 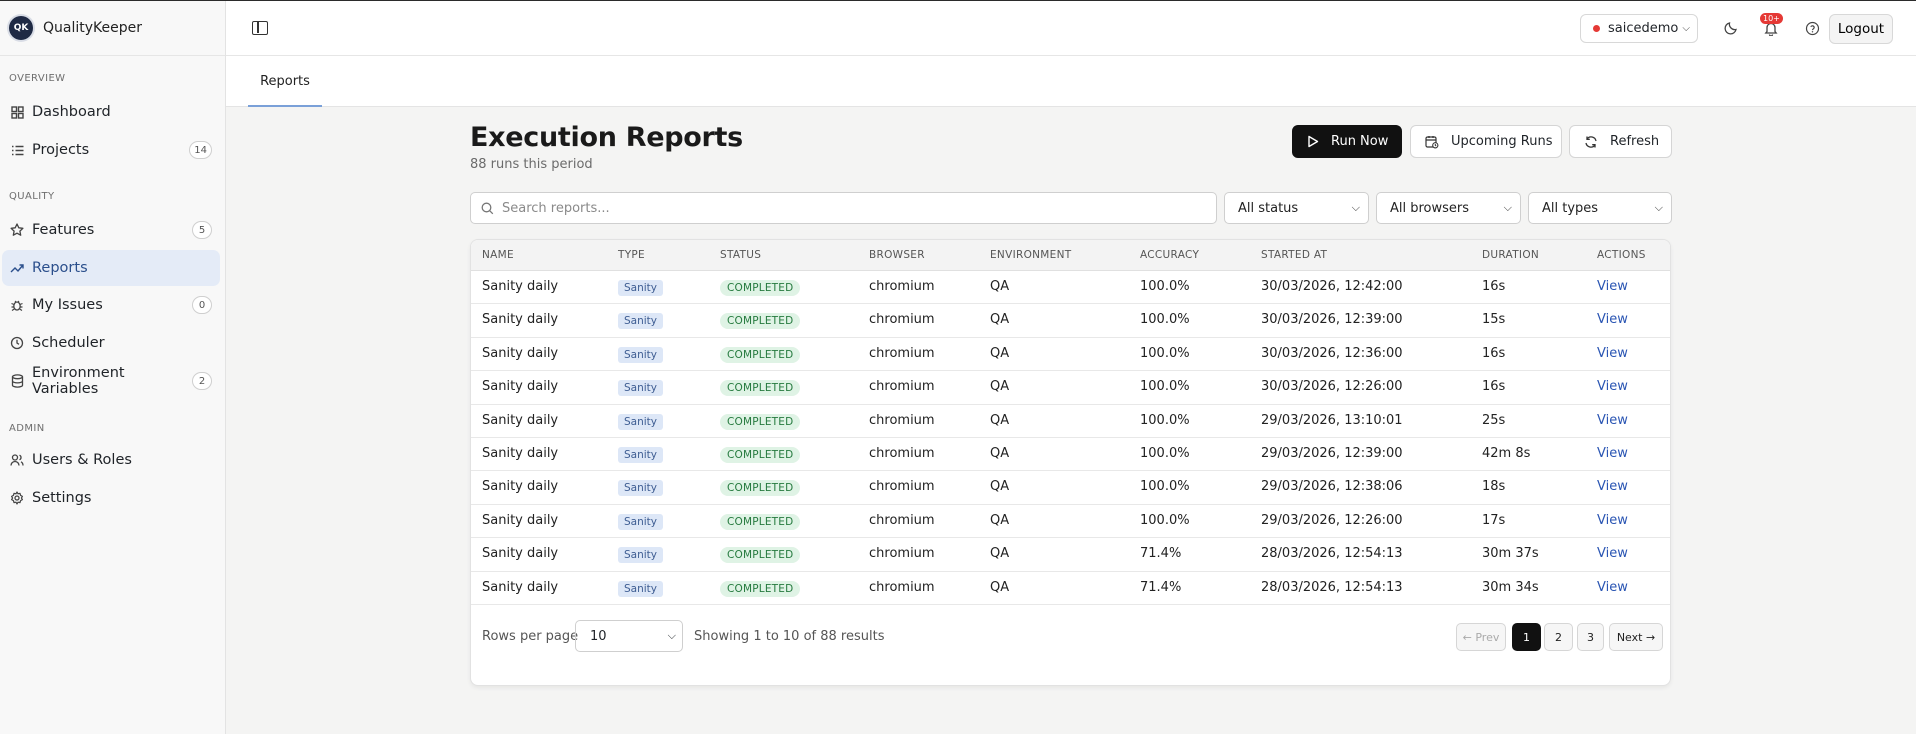 What do you see at coordinates (111, 150) in the screenshot?
I see `sidebar-item-projects: Projects 14` at bounding box center [111, 150].